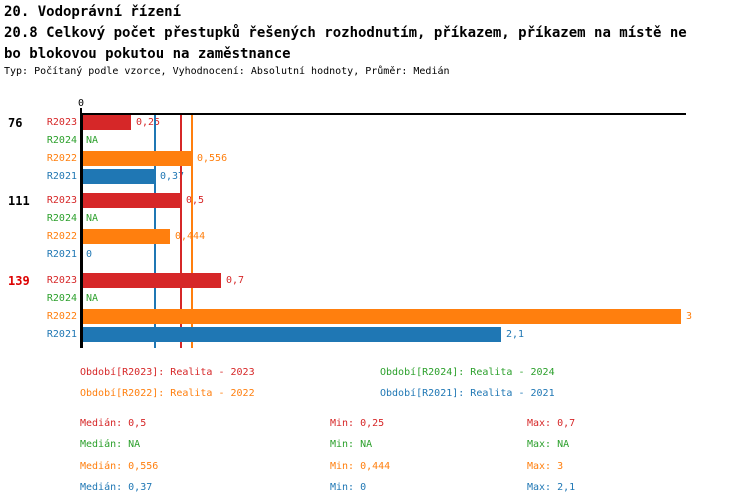 The height and width of the screenshot is (498, 750). What do you see at coordinates (195, 200) in the screenshot?
I see `bar-value-label: 0,5` at bounding box center [195, 200].